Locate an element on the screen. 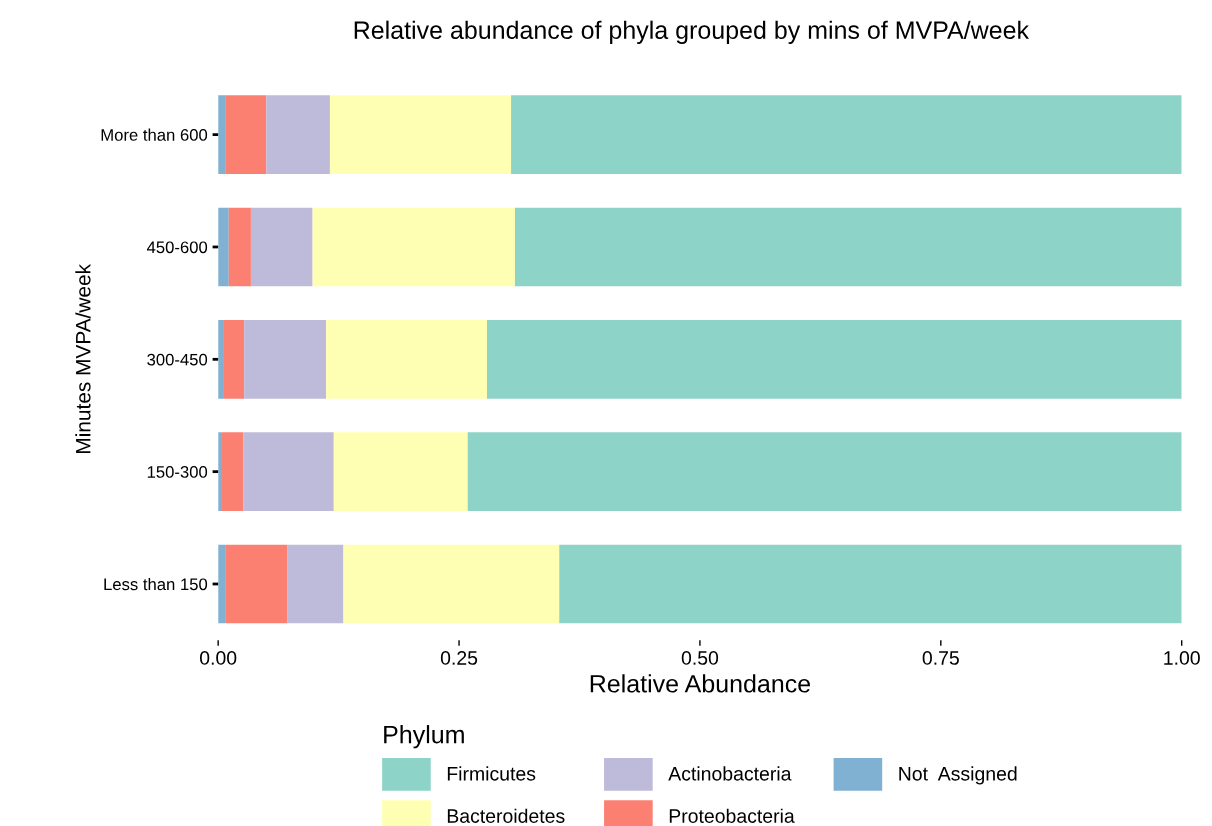  legend-label: Firmicutes is located at coordinates (491, 773).